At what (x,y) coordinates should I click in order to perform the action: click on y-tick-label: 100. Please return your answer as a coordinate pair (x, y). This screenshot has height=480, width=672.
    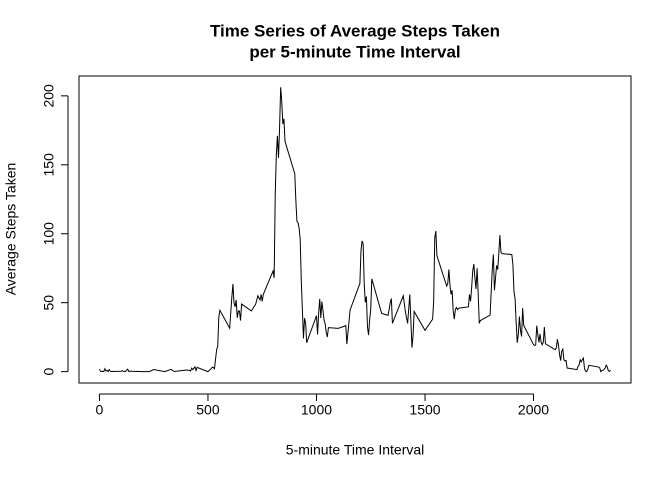
    Looking at the image, I should click on (49, 234).